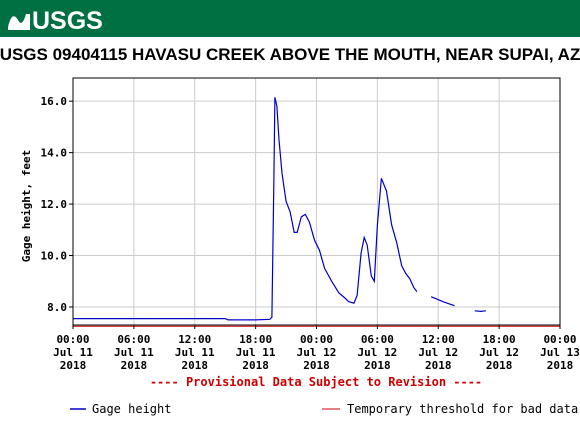 The image size is (580, 430). Describe the element at coordinates (54, 204) in the screenshot. I see `y-tick-label: 12.0` at that location.